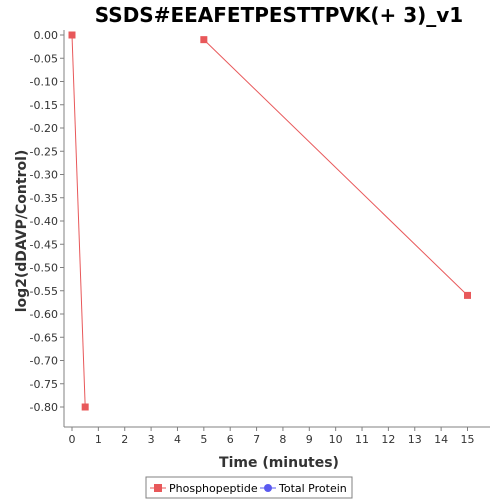 This screenshot has height=500, width=500. What do you see at coordinates (44, 361) in the screenshot?
I see `y-tick-label: -0.70` at bounding box center [44, 361].